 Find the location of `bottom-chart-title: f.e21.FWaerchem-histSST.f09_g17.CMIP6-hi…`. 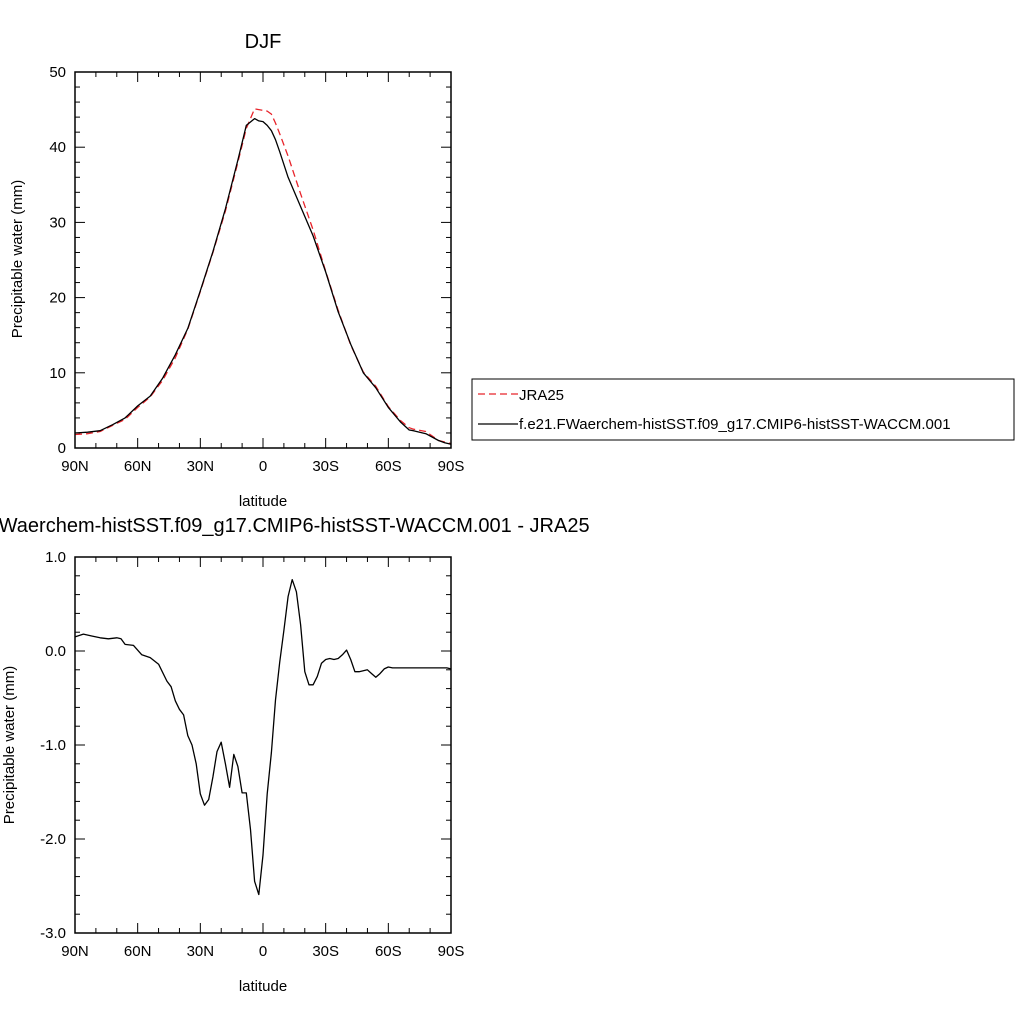

bottom-chart-title: f.e21.FWaerchem-histSST.f09_g17.CMIP6-hi… is located at coordinates (295, 526).